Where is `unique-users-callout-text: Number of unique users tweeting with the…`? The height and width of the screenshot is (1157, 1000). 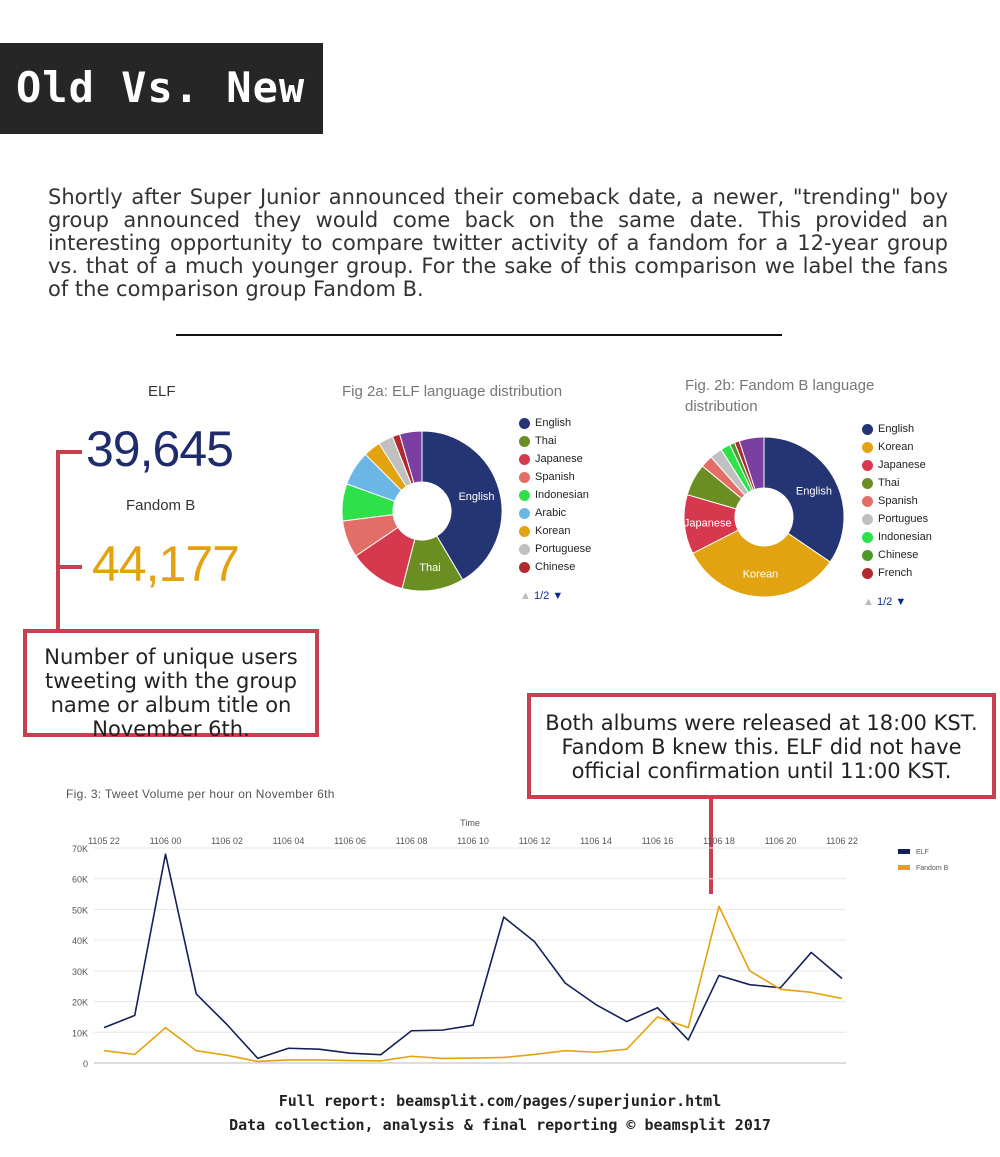
unique-users-callout-text: Number of unique users tweeting with the… is located at coordinates (171, 693).